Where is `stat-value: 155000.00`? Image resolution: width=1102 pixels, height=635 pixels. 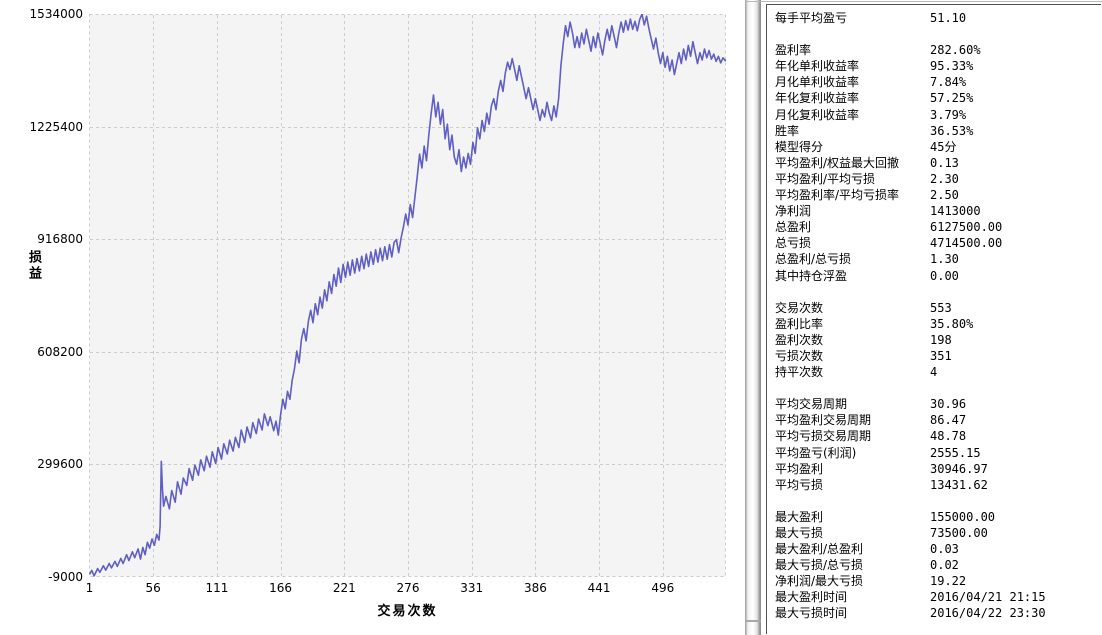
stat-value: 155000.00 is located at coordinates (963, 516).